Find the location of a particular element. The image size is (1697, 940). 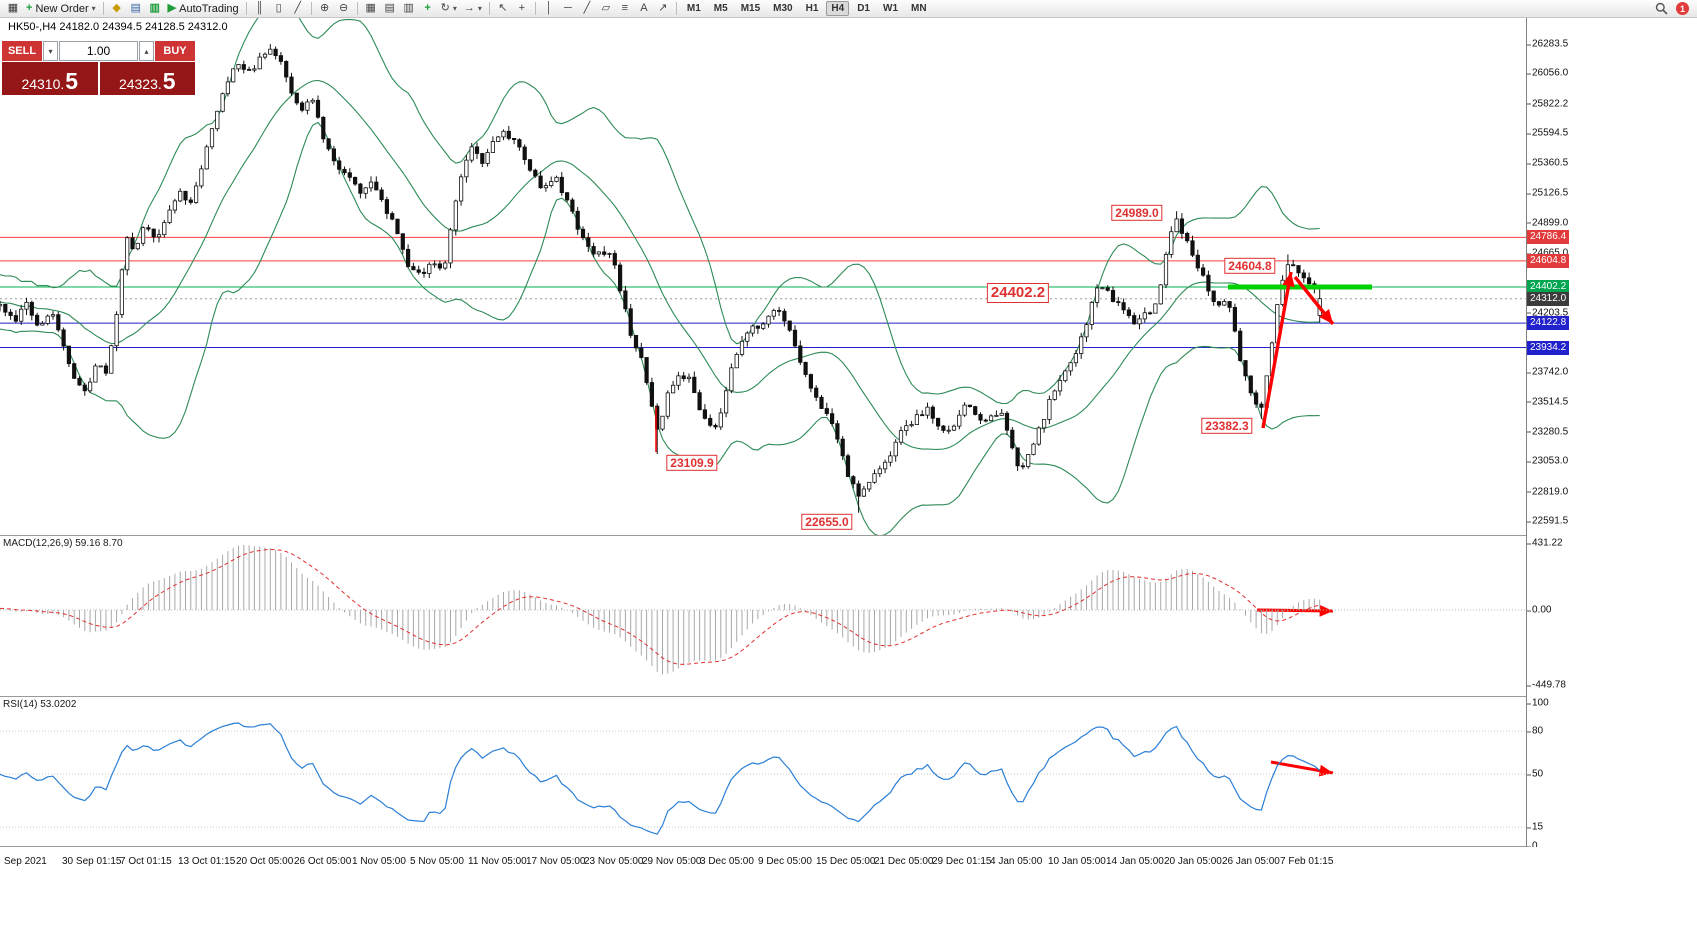

templates-button: ▥ is located at coordinates (155, 9).